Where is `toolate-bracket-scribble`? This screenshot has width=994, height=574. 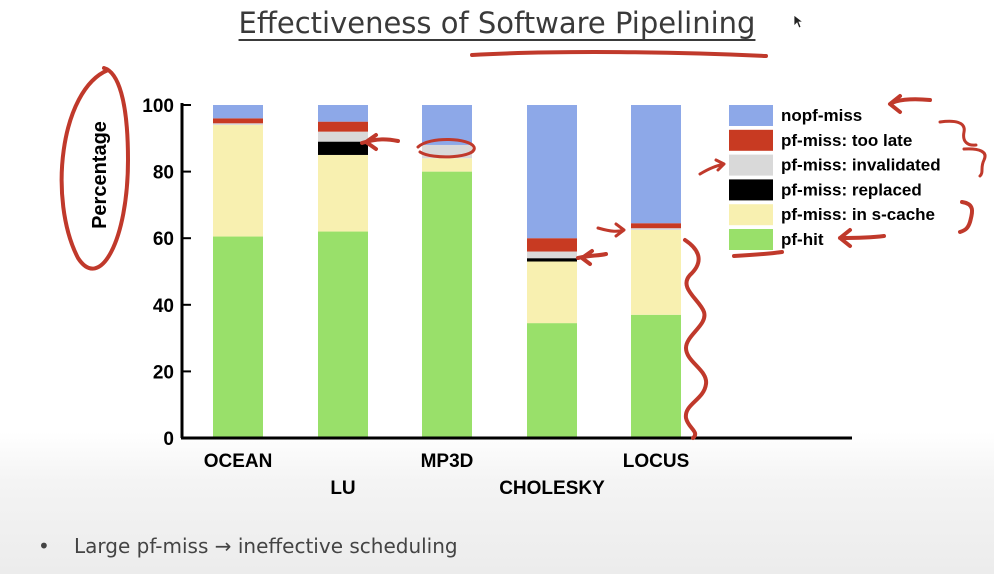
toolate-bracket-scribble is located at coordinates (958, 133).